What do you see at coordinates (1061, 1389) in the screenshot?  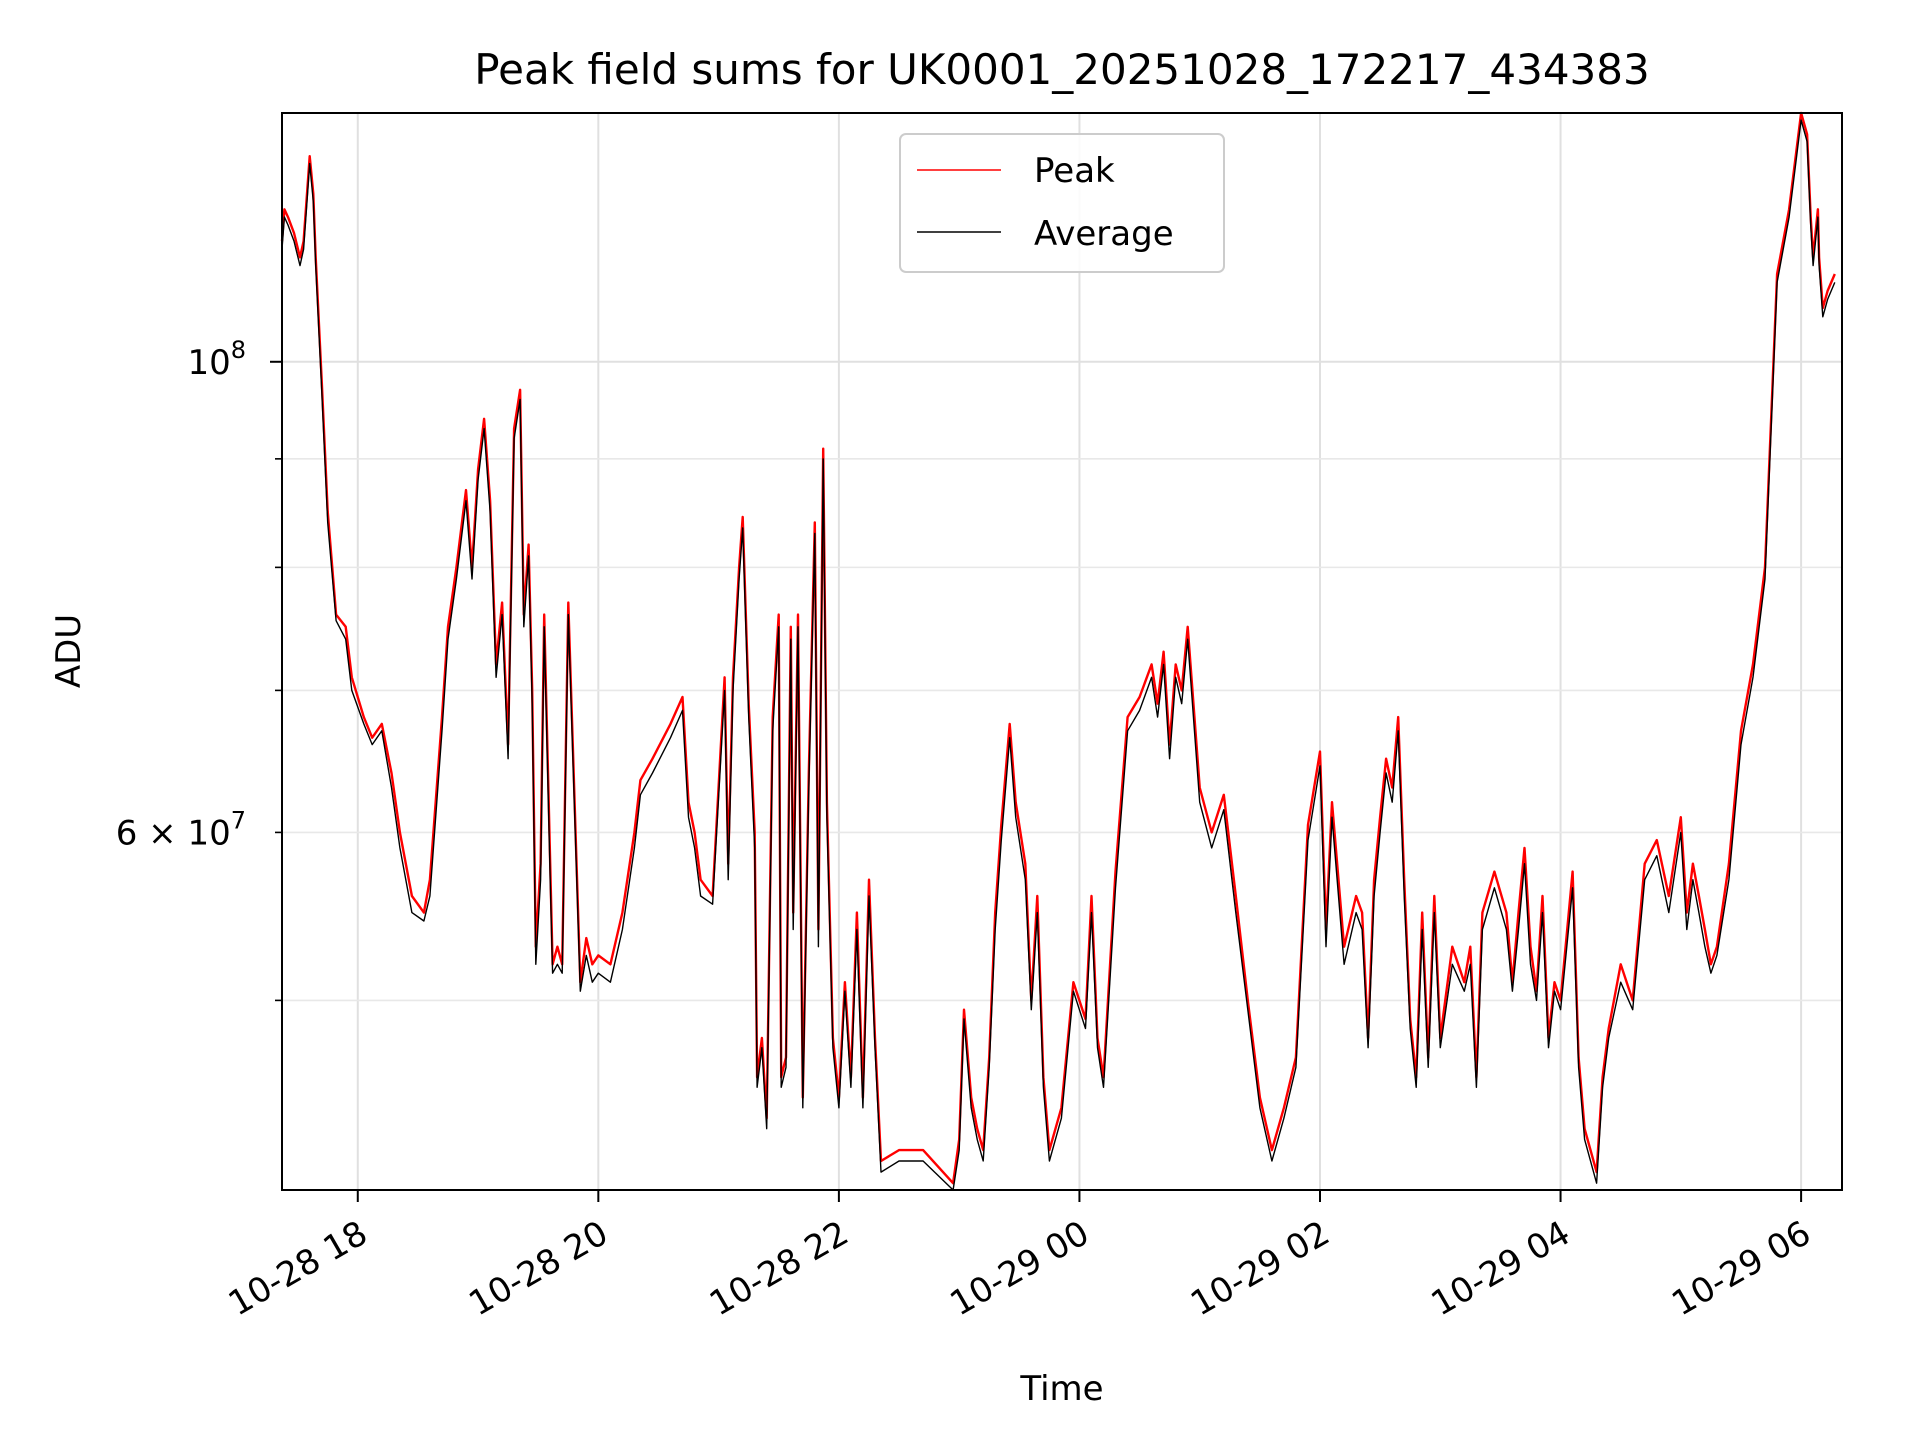 I see `x-axis-label: Time` at bounding box center [1061, 1389].